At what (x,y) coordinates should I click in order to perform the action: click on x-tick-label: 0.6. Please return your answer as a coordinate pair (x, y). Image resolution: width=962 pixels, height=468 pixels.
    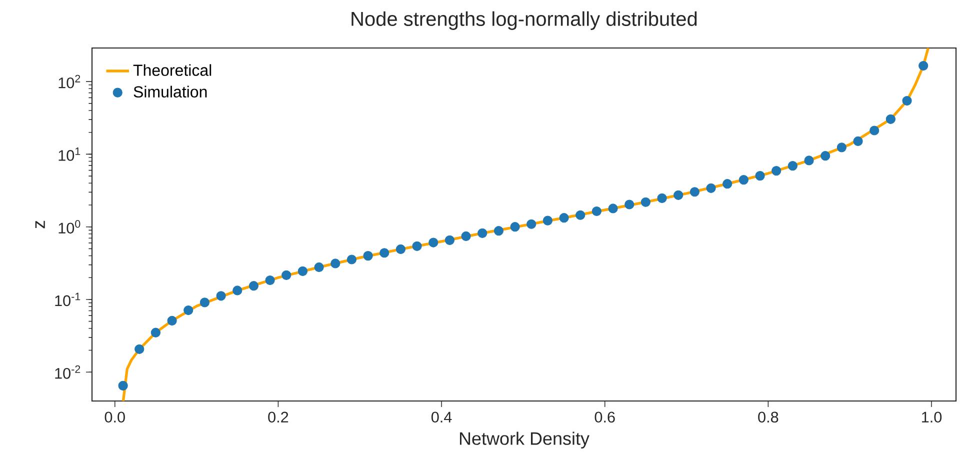
    Looking at the image, I should click on (604, 417).